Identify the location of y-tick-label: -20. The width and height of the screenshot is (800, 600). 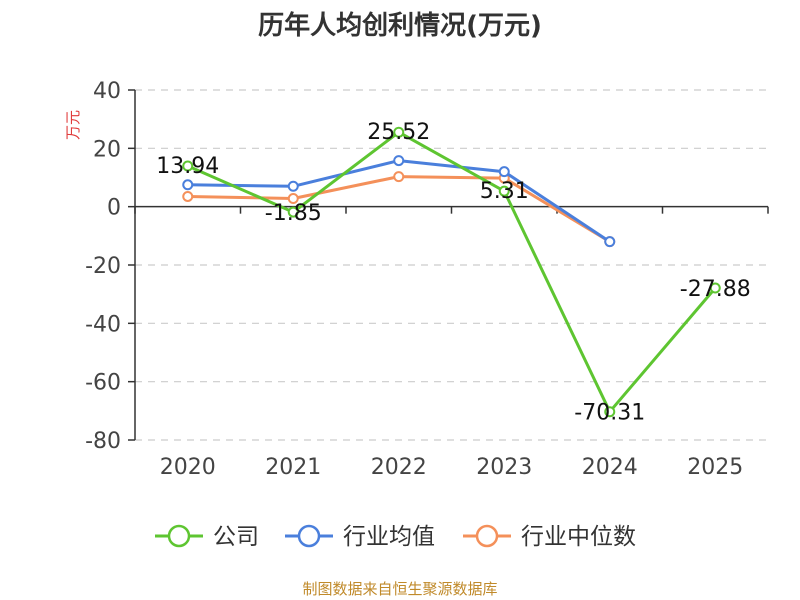
(103, 266).